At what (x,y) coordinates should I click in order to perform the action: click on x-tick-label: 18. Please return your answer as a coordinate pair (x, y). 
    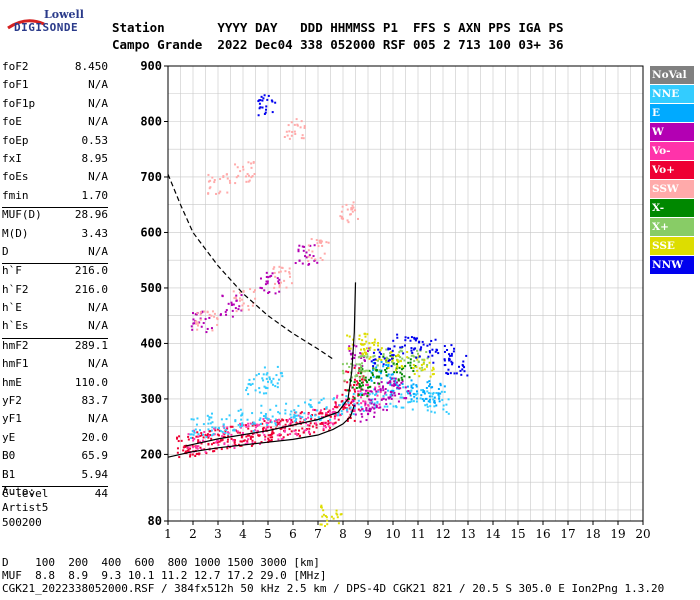
    Looking at the image, I should click on (592, 534).